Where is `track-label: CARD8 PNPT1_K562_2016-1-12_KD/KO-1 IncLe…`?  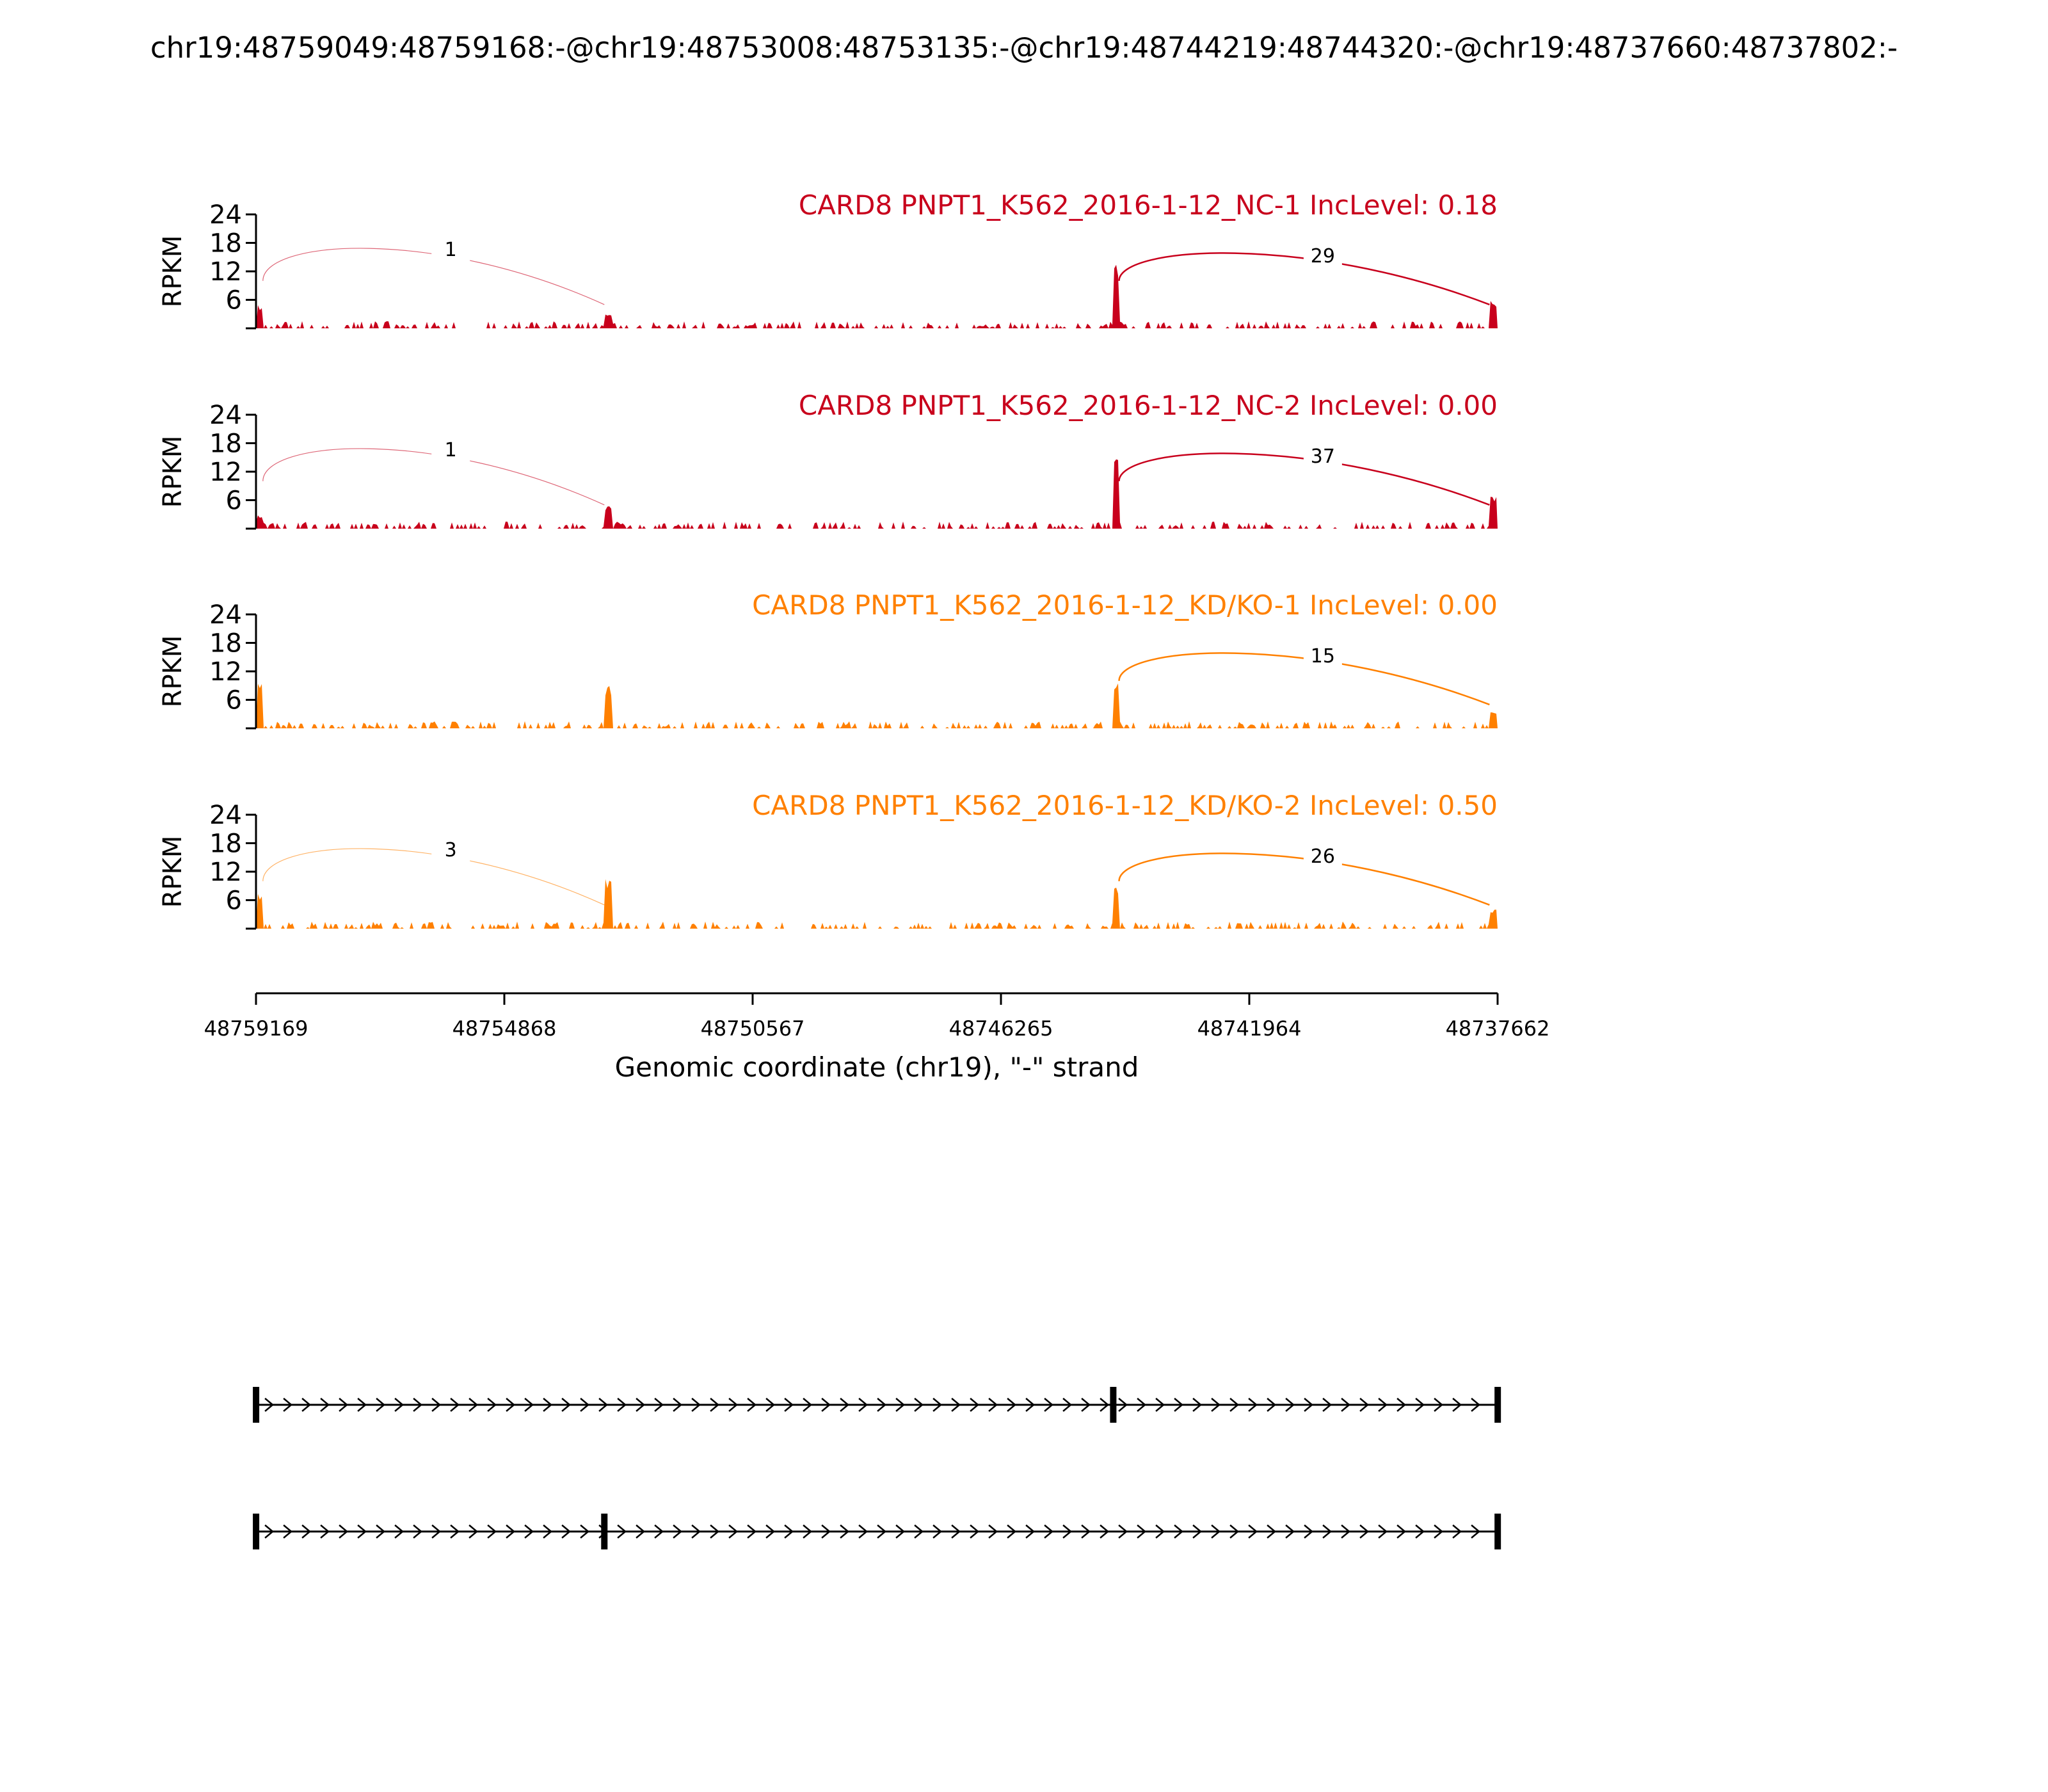 track-label: CARD8 PNPT1_K562_2016-1-12_KD/KO-1 IncLe… is located at coordinates (1125, 605).